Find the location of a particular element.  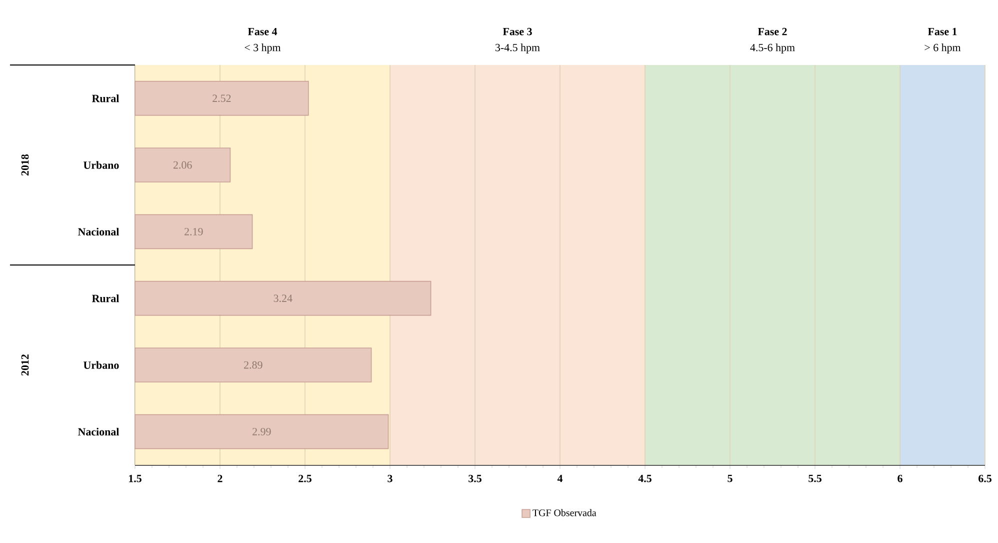

x-tick-label: 5.5 is located at coordinates (815, 478).